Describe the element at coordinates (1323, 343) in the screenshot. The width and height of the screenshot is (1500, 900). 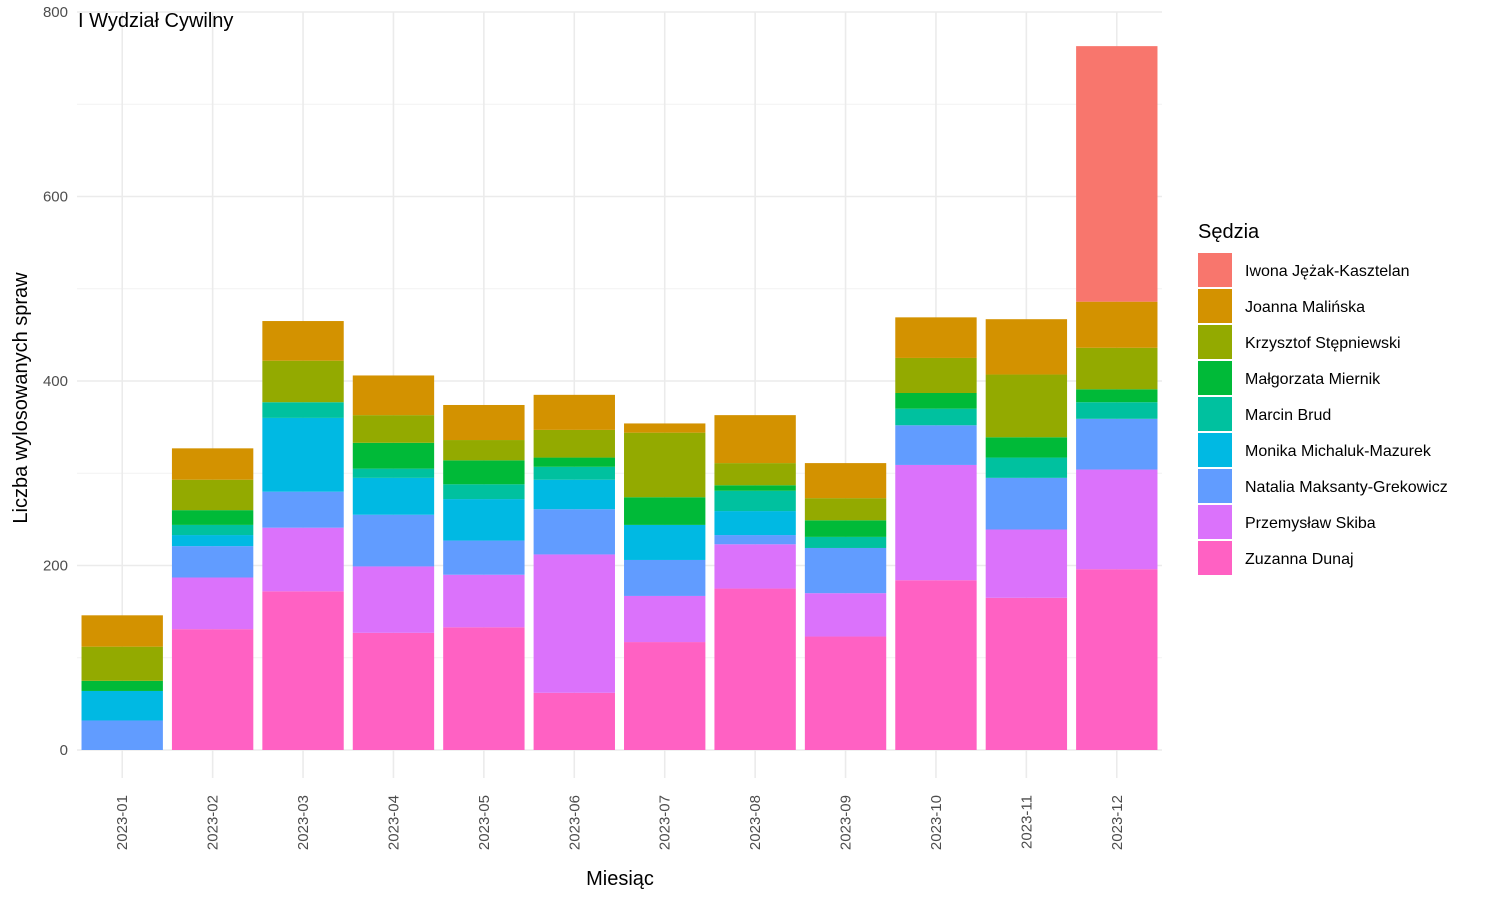
I see `legend-label: Krzysztof Stępniewski` at that location.